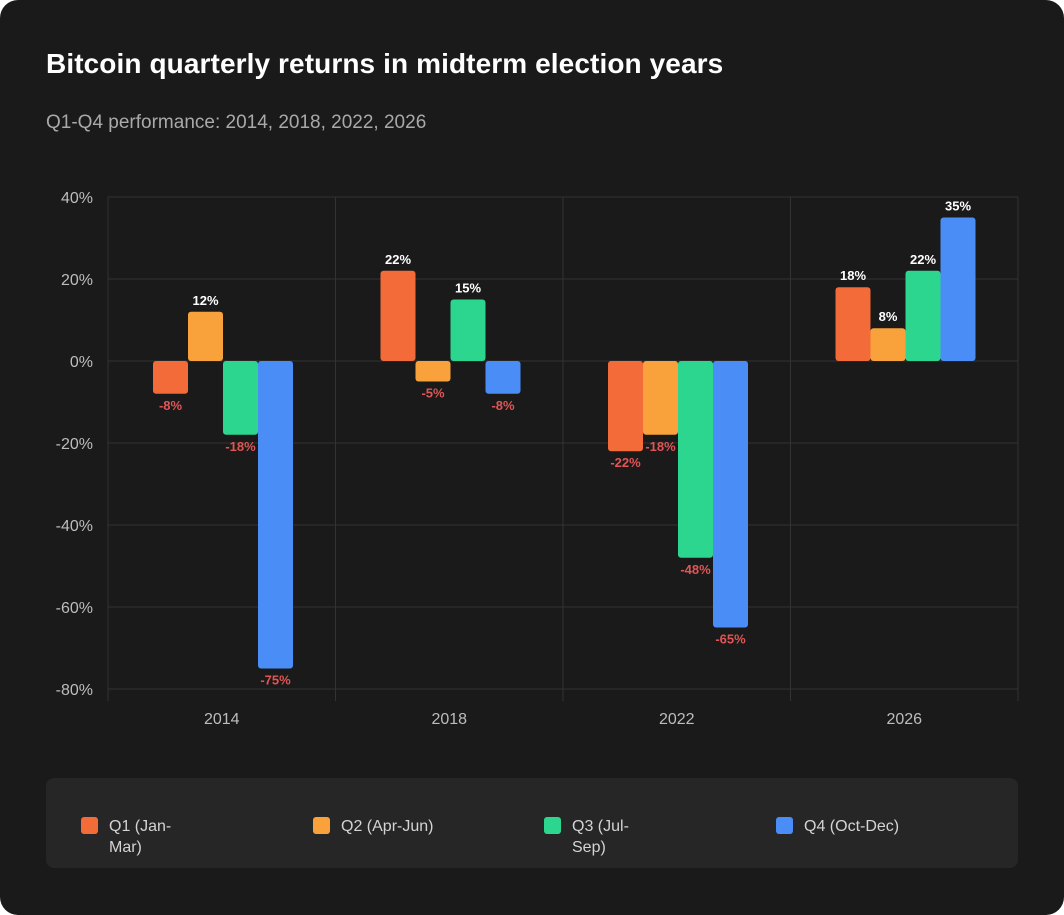  Describe the element at coordinates (77, 198) in the screenshot. I see `y-tick-label: 40%` at that location.